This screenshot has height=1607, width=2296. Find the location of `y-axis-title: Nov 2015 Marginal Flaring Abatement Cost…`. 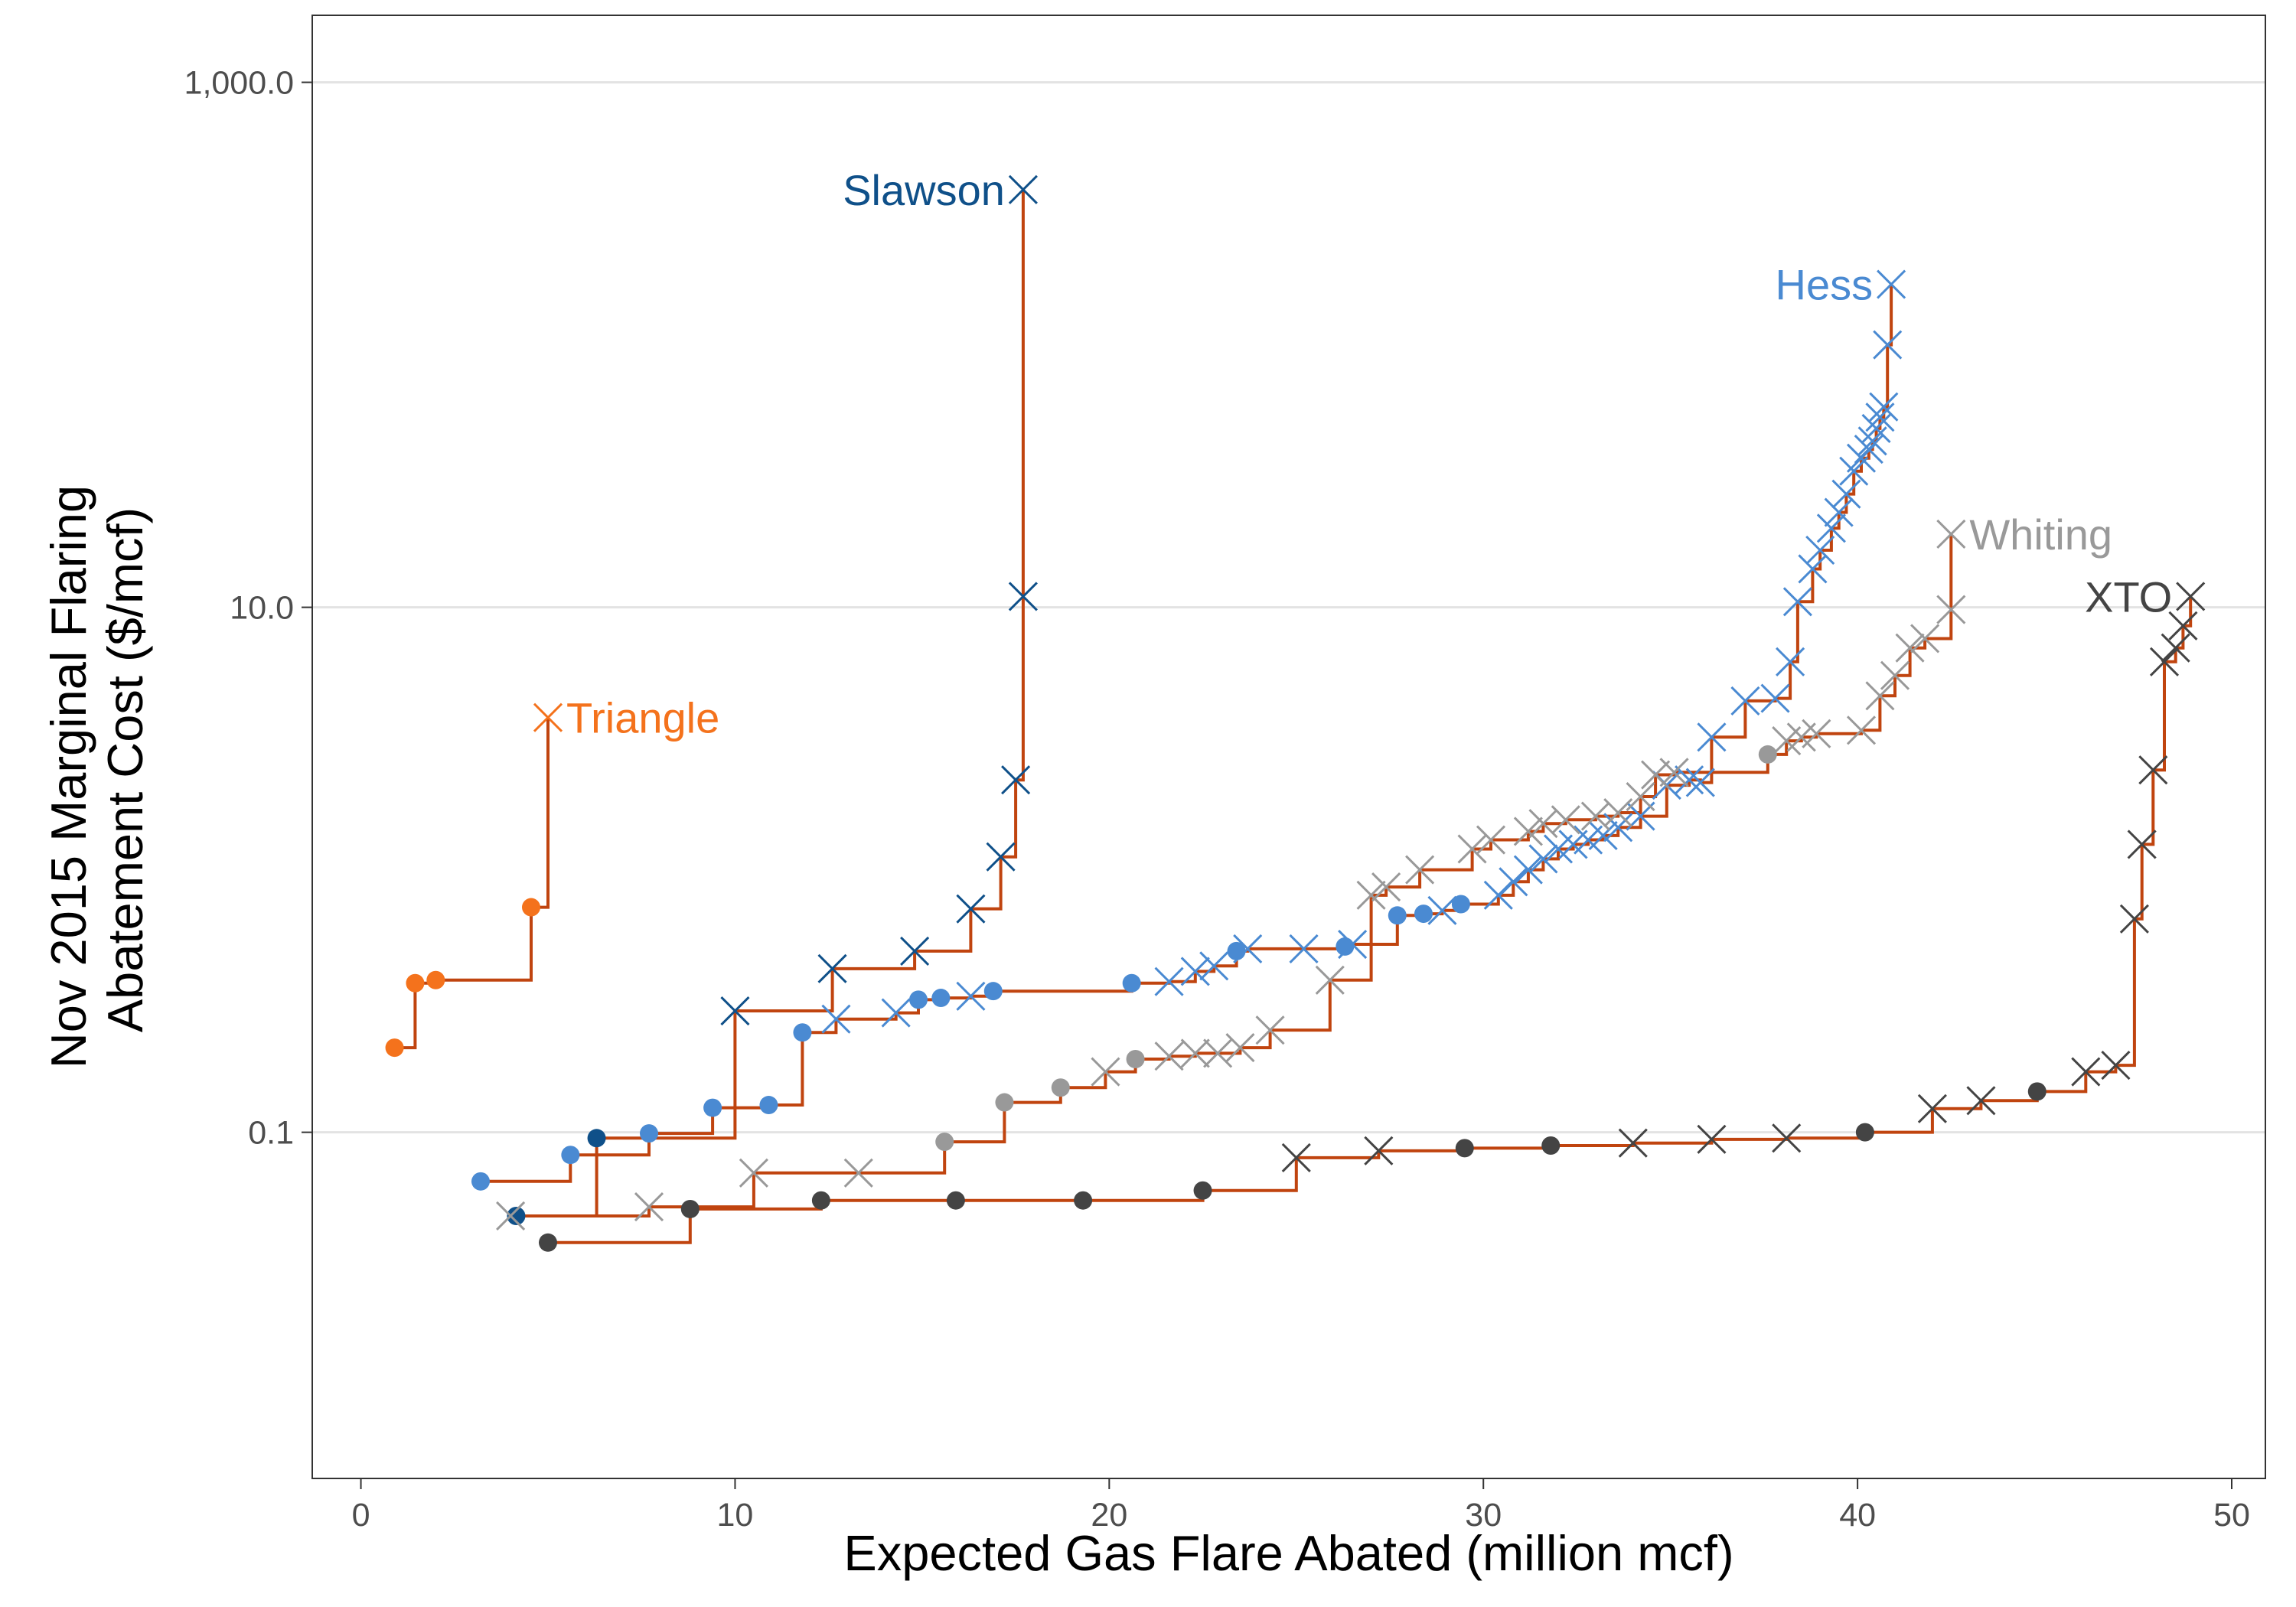

y-axis-title: Nov 2015 Marginal Flaring Abatement Cost… is located at coordinates (97, 769).